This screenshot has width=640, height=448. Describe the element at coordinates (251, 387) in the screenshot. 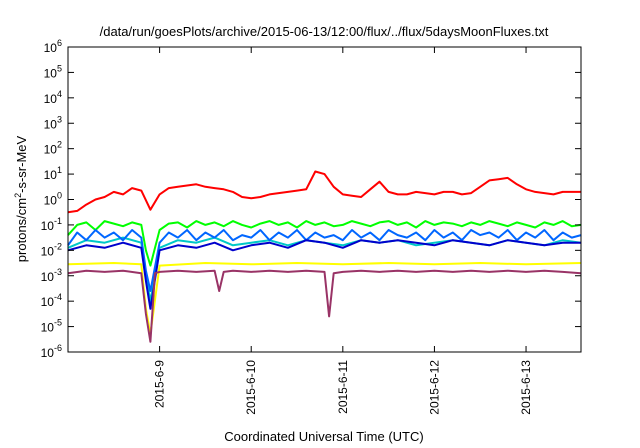

I see `x-tick-label: 2015-6-10` at that location.